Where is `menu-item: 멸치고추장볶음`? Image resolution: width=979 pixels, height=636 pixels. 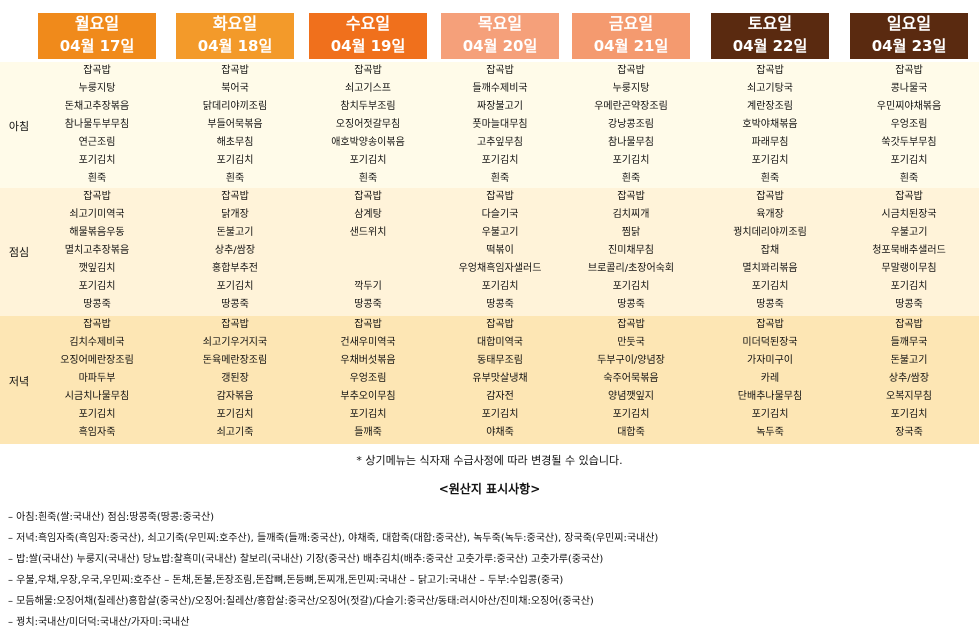 menu-item: 멸치고추장볶음 is located at coordinates (97, 250).